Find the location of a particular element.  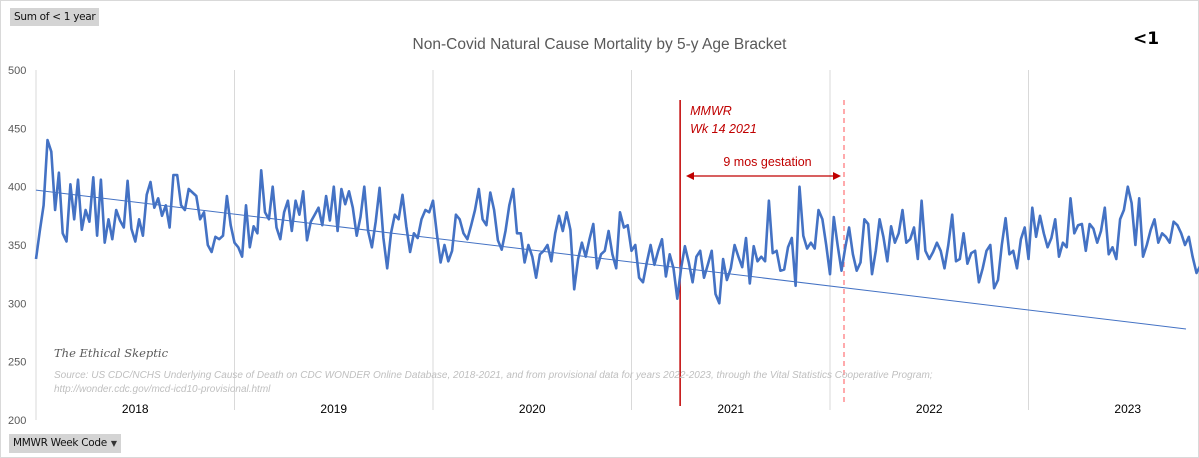

x-tick-label: 2020 is located at coordinates (532, 409).